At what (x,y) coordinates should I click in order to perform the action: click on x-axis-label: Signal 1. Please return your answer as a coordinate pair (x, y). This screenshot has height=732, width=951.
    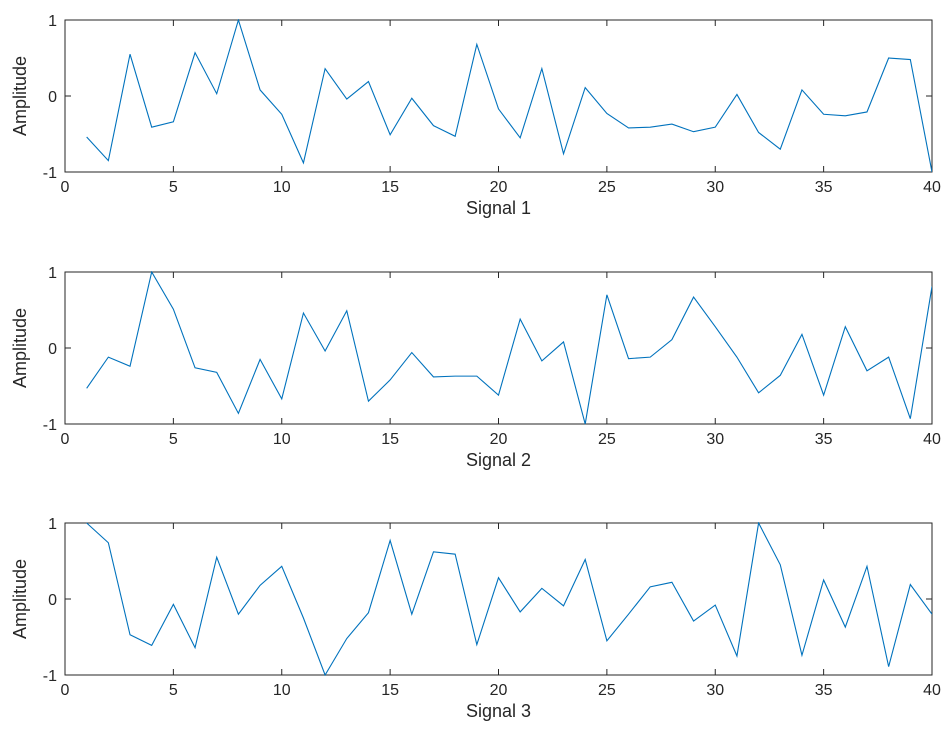
    Looking at the image, I should click on (498, 208).